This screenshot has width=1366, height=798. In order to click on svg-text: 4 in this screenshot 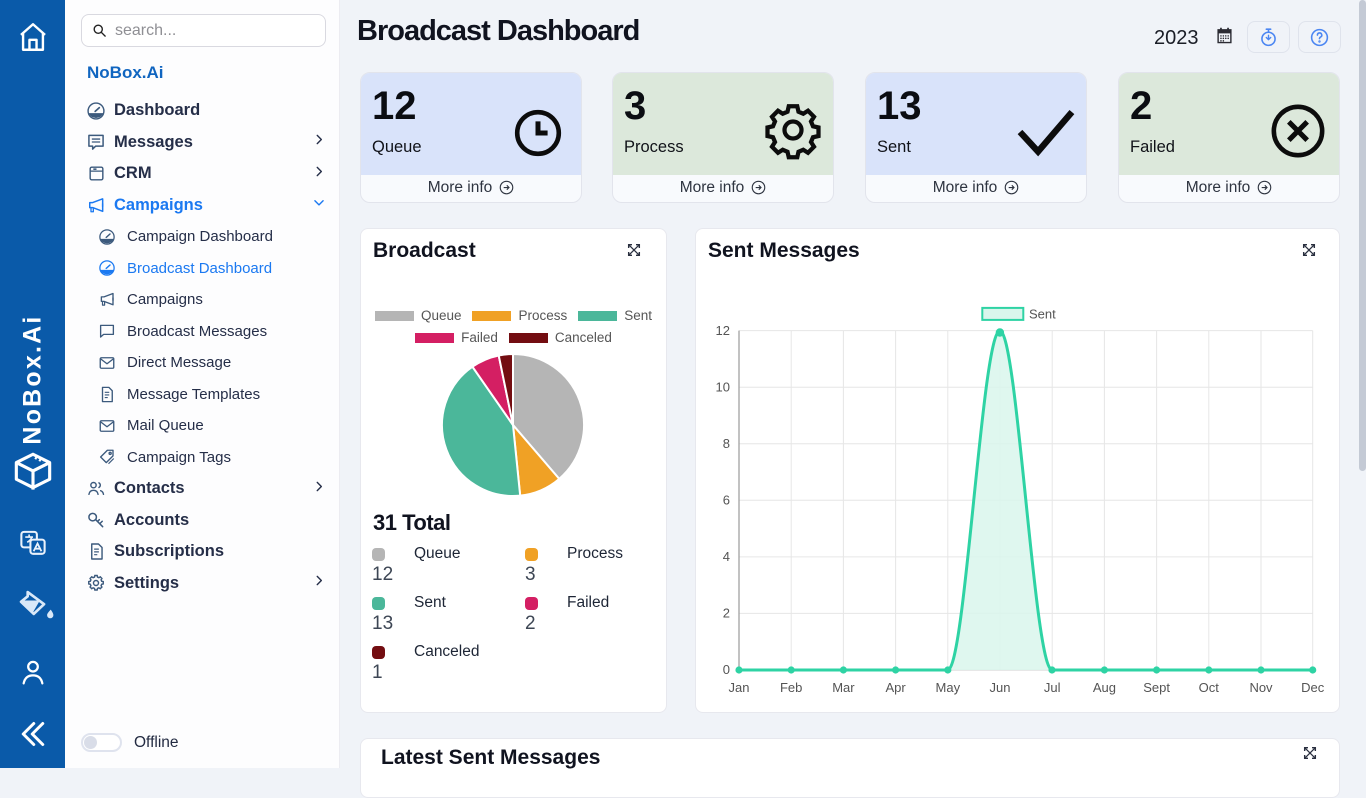, I will do `click(726, 556)`.